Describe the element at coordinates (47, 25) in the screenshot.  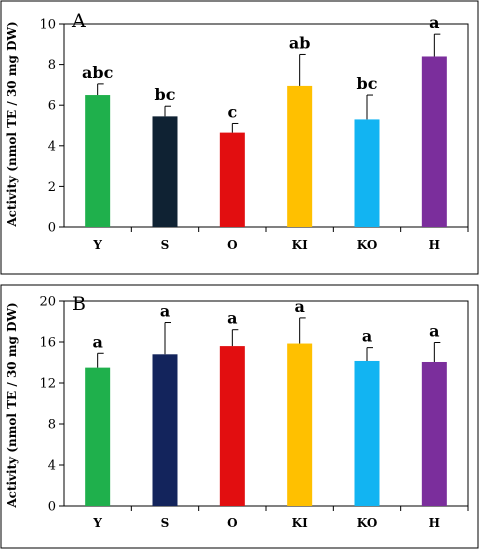
I see `y-tick-label: 10` at that location.